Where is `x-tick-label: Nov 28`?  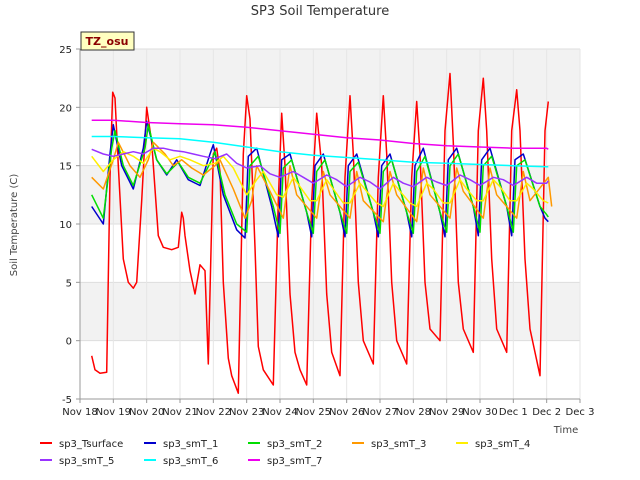
x-tick-label: Nov 28 is located at coordinates (413, 412).